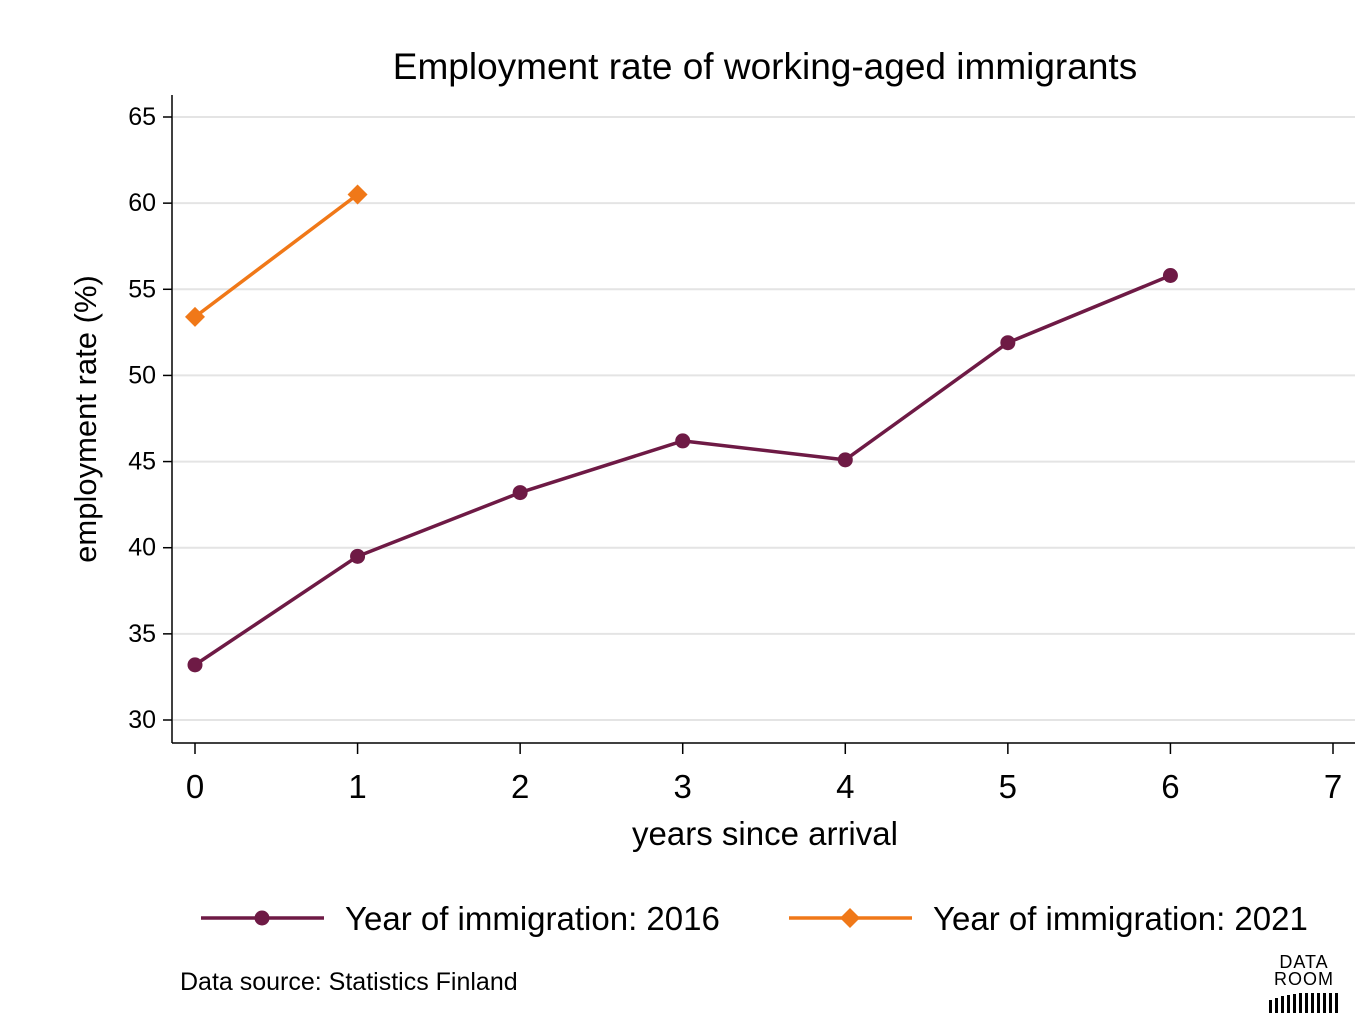 Image resolution: width=1369 pixels, height=1032 pixels. I want to click on x-tick-label-5: 5, so click(1008, 786).